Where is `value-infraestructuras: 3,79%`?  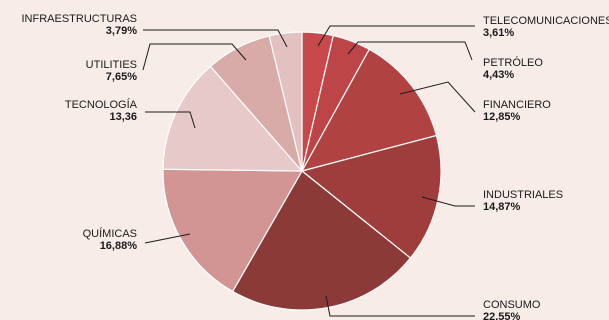
value-infraestructuras: 3,79% is located at coordinates (121, 31).